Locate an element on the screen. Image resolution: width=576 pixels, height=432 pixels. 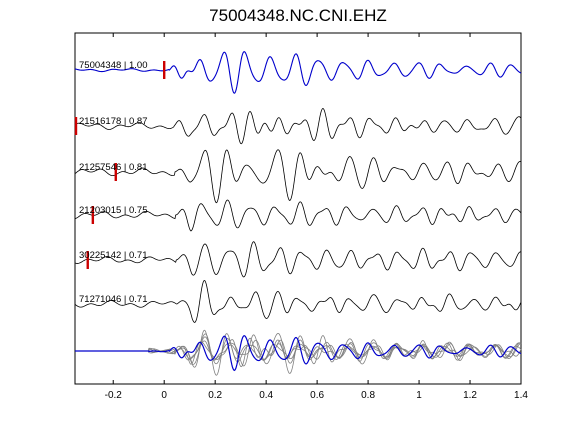
trace-label-6: 71271046 | 0.71 is located at coordinates (113, 299).